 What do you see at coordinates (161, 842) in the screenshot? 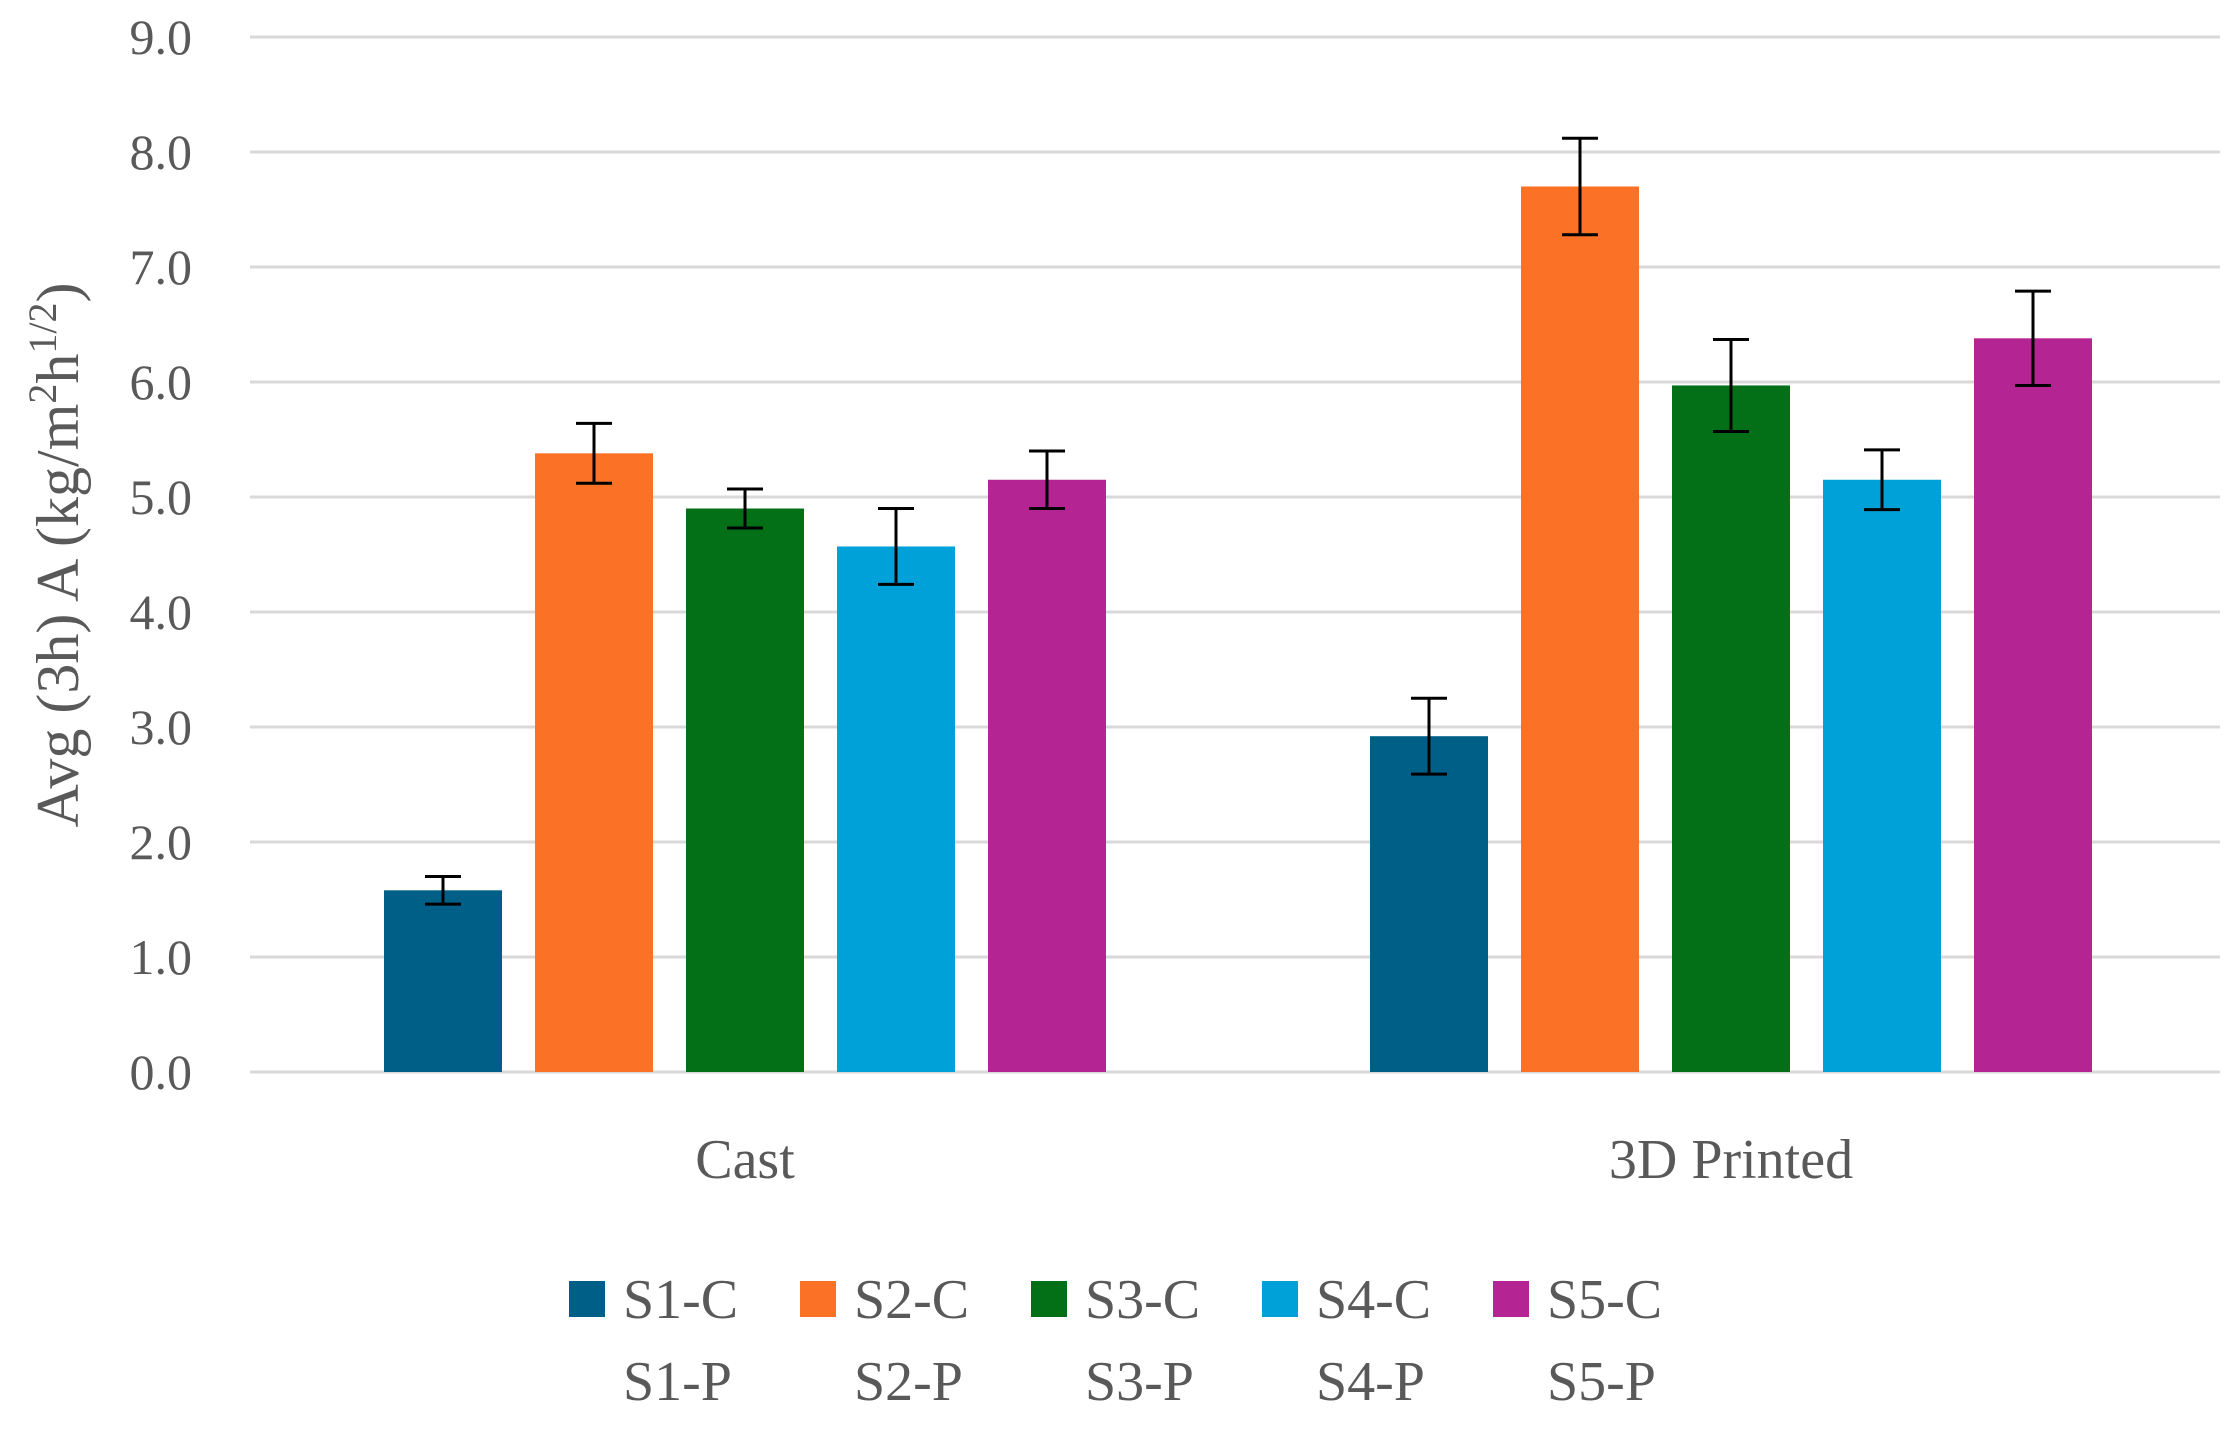
I see `y-tick-label: 2.0` at bounding box center [161, 842].